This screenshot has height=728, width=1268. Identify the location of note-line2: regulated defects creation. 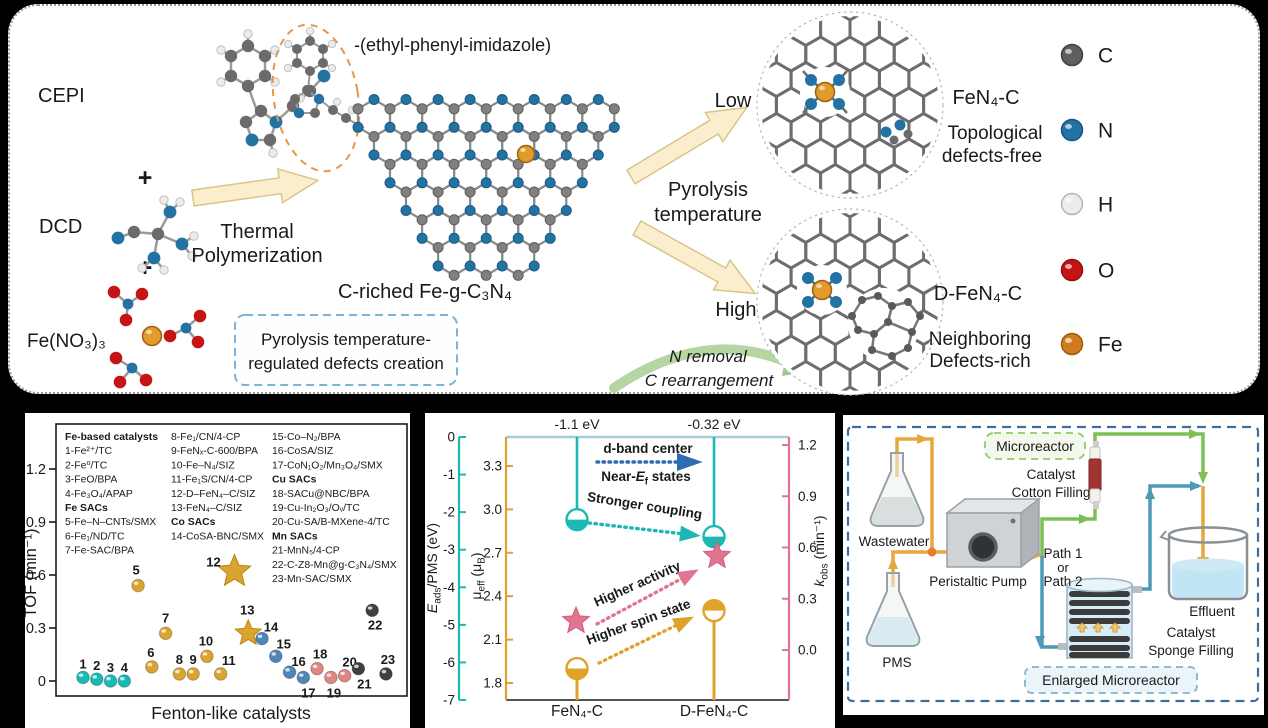
(346, 363).